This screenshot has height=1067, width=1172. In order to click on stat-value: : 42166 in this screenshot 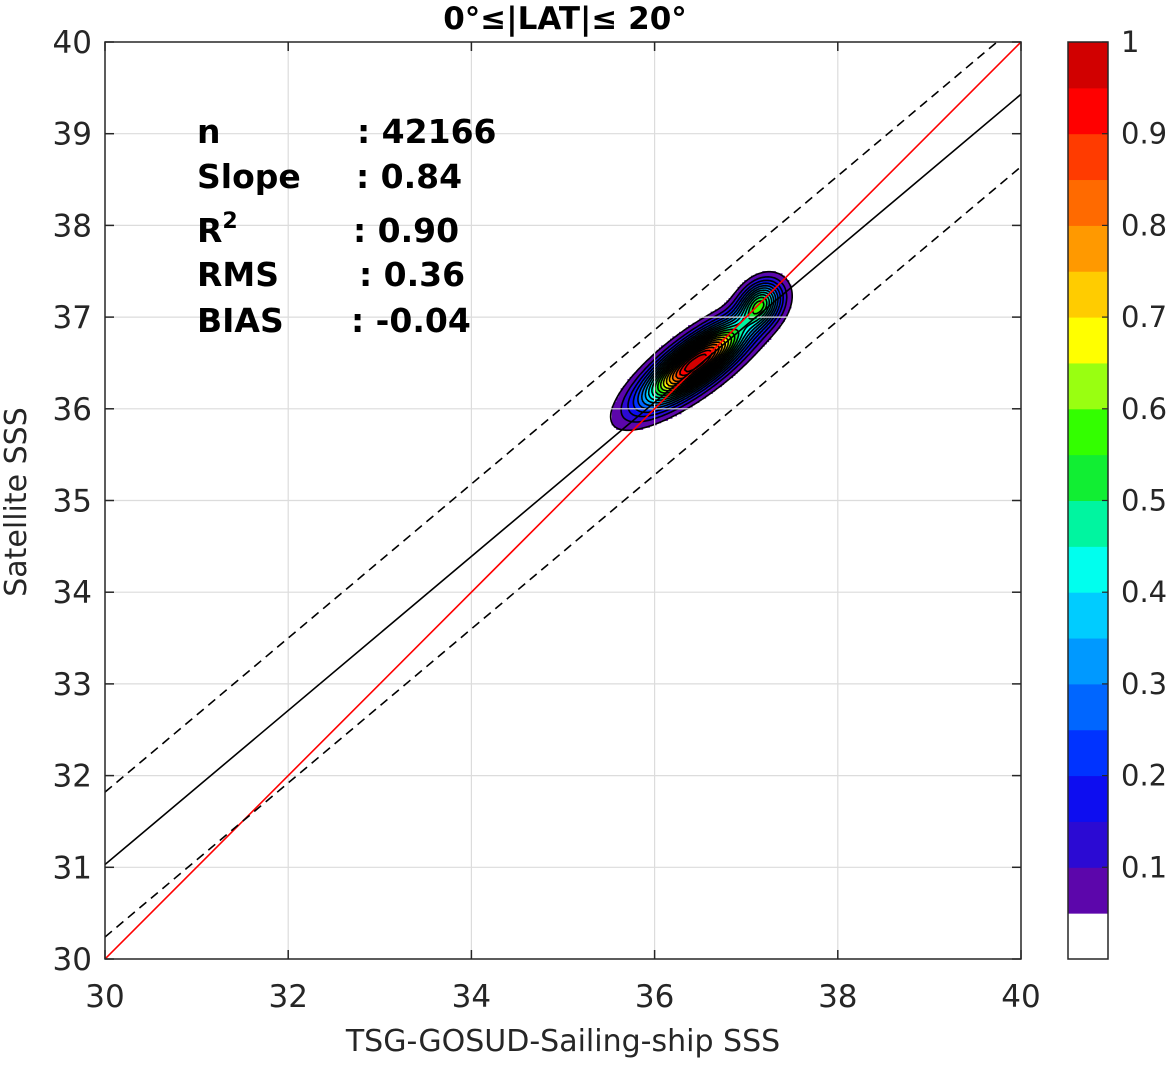, I will do `click(427, 131)`.